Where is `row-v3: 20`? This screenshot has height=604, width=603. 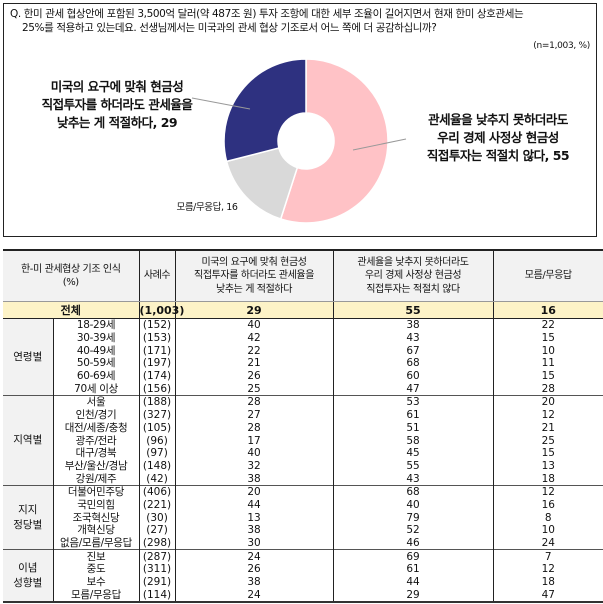
row-v3: 20 is located at coordinates (548, 402).